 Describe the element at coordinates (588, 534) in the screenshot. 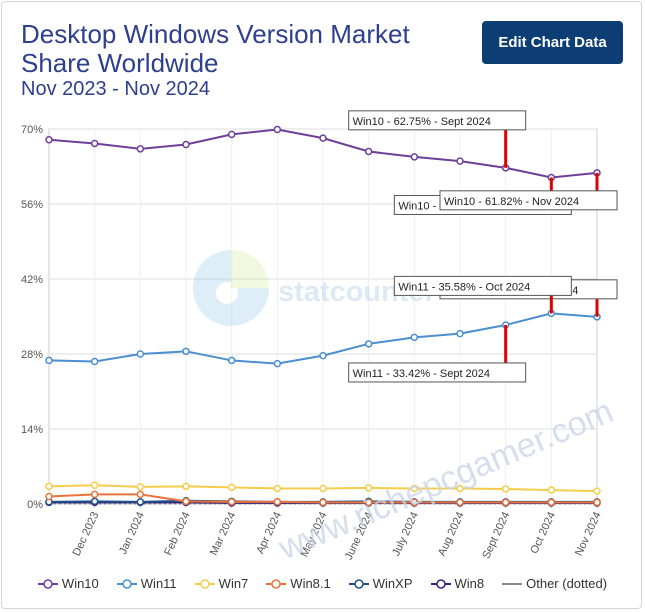

I see `x-tick-label: Nov 2024` at that location.